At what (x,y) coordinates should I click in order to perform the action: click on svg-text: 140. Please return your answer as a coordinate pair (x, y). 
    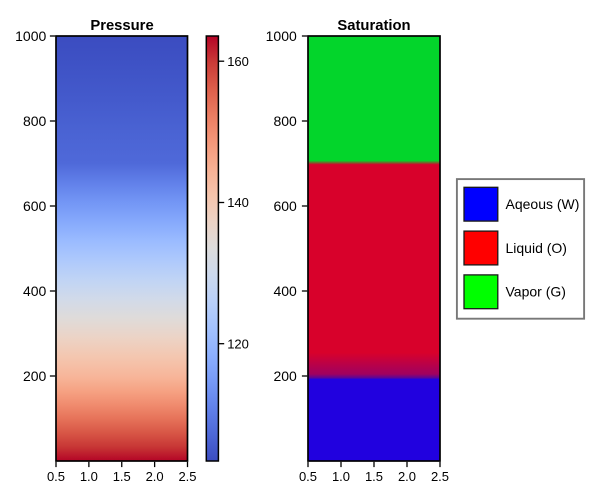
    Looking at the image, I should click on (238, 202).